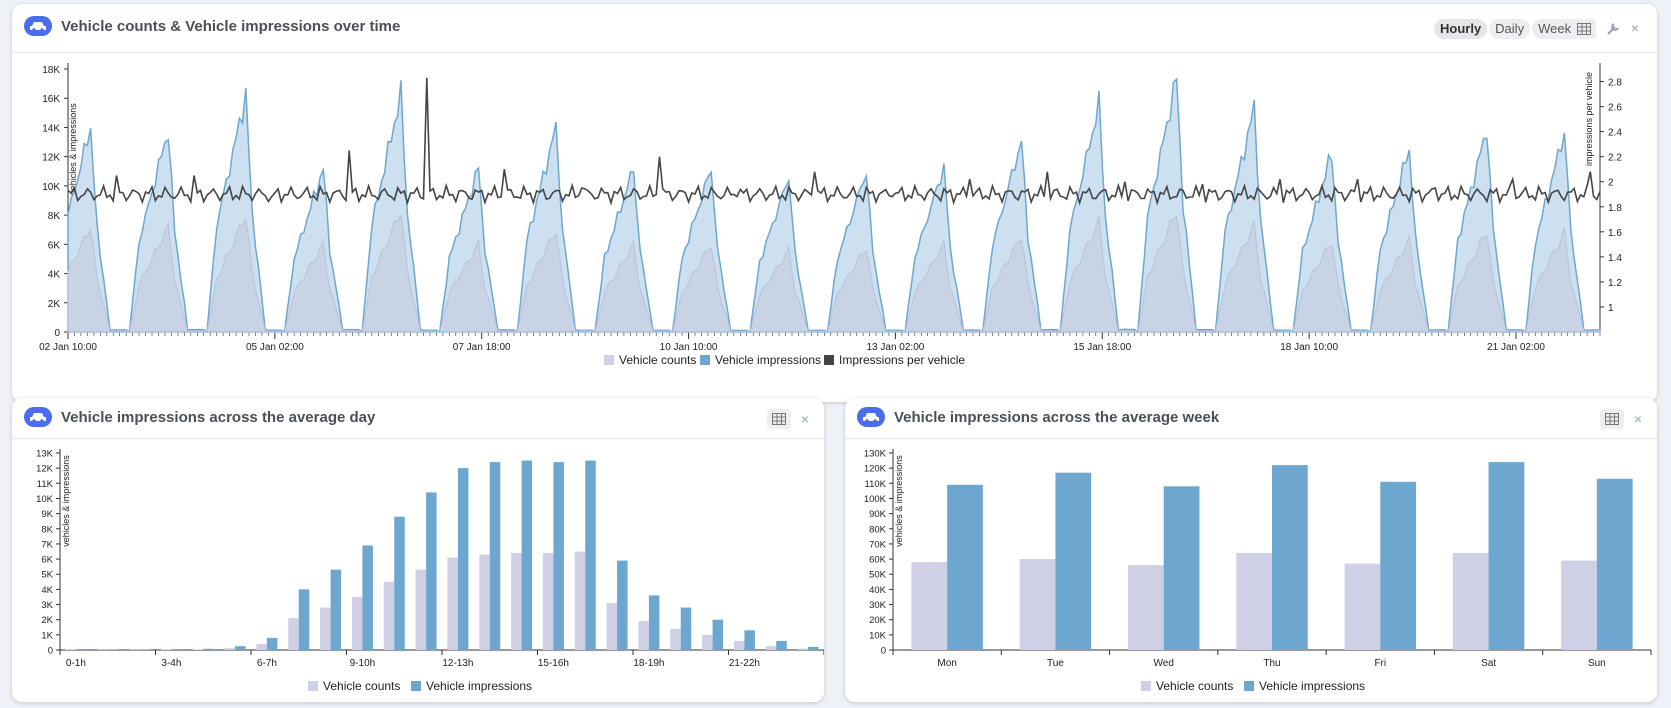  Describe the element at coordinates (1615, 258) in the screenshot. I see `y2-tick-label: 1.4` at that location.